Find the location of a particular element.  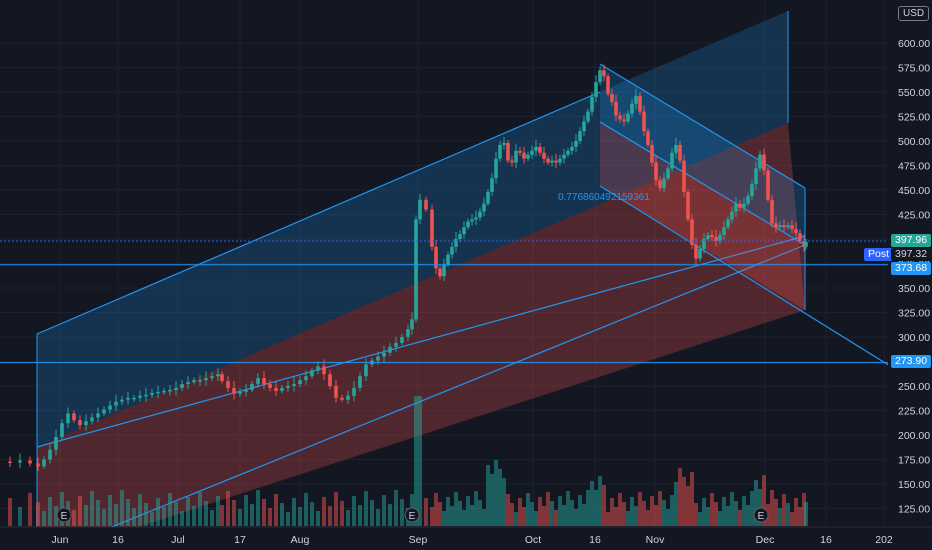

price-tick-label: 125.00 is located at coordinates (914, 510).